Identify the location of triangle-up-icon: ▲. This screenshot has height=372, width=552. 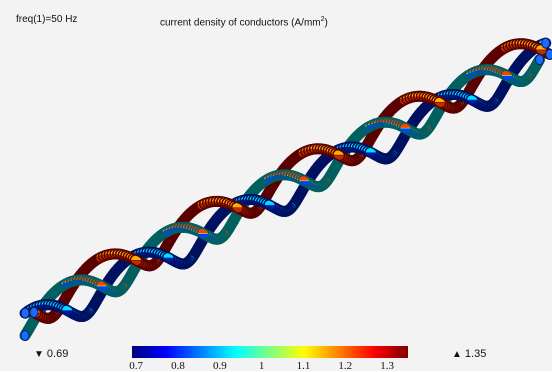
(457, 354).